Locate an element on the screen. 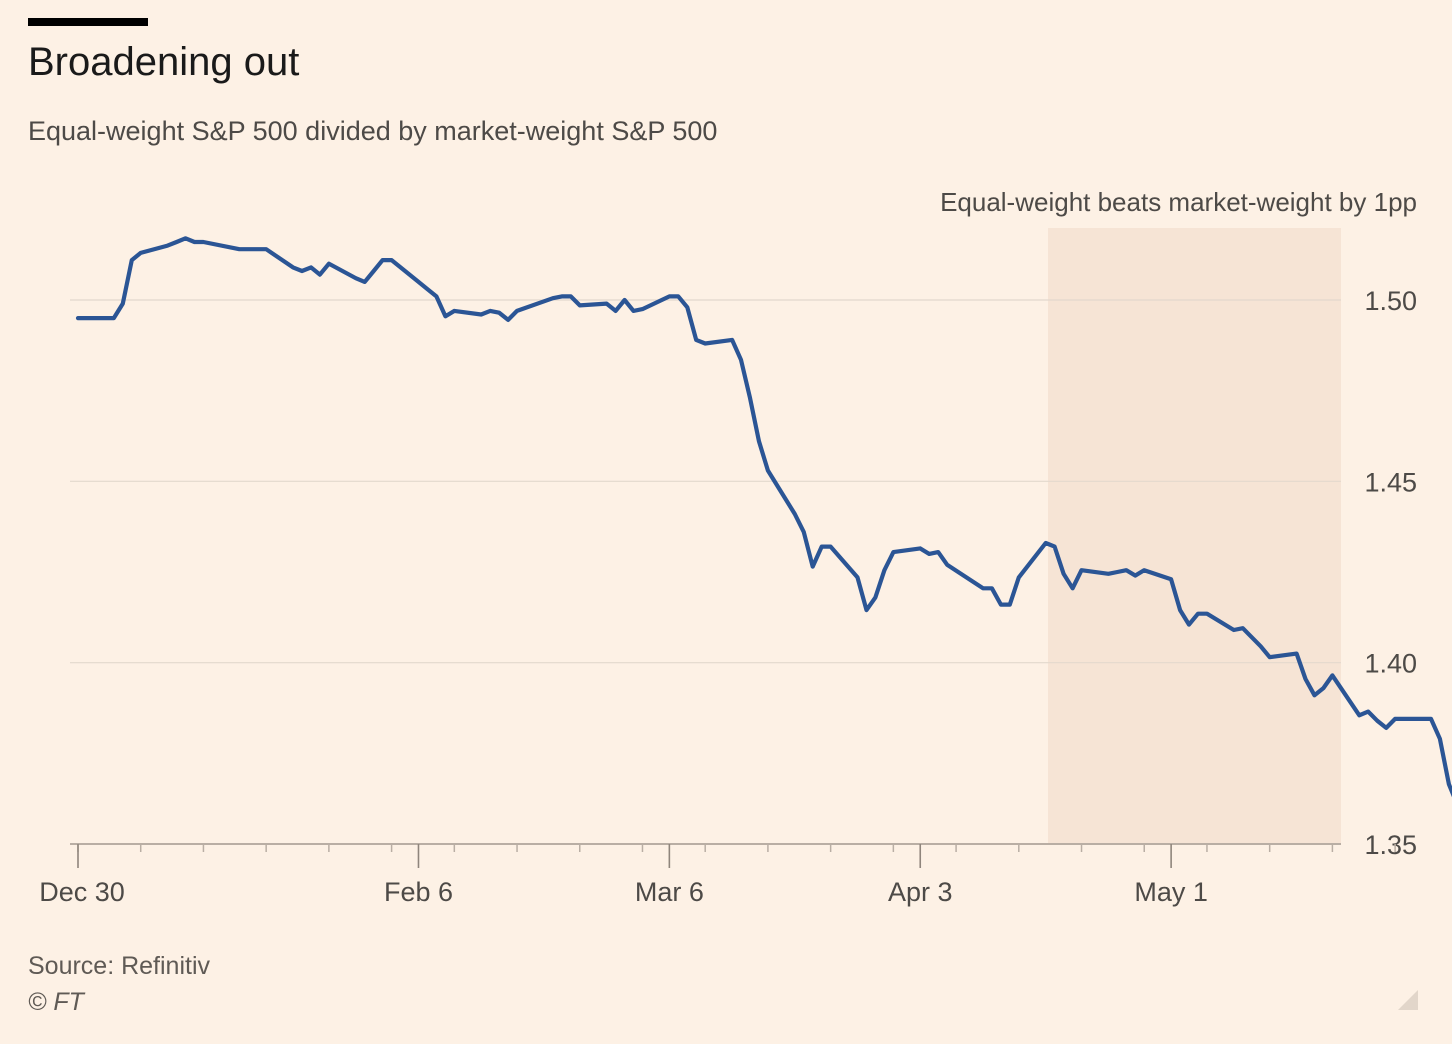  x-tick-label: Mar 6 is located at coordinates (669, 892).